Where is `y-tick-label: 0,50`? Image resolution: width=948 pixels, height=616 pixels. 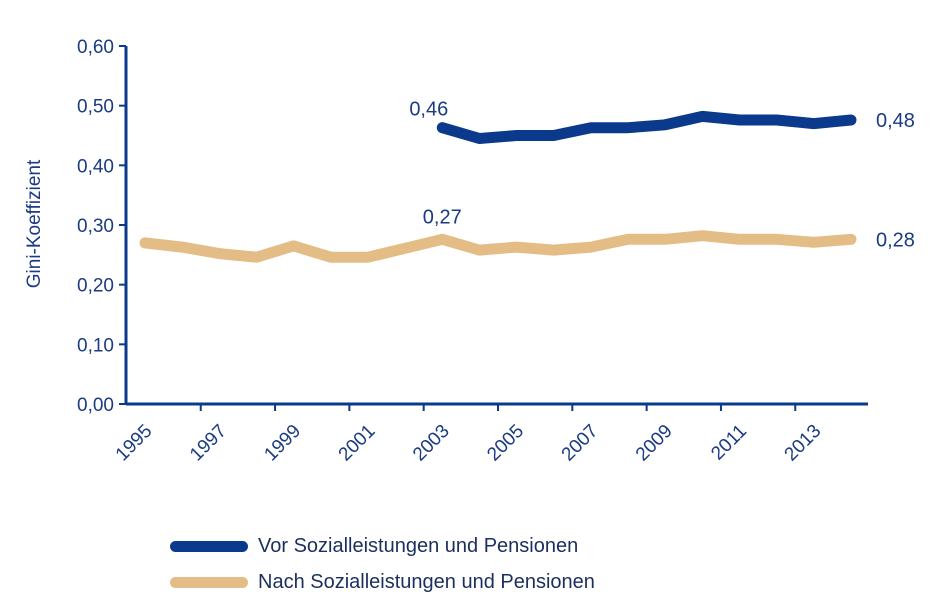 y-tick-label: 0,50 is located at coordinates (95, 107).